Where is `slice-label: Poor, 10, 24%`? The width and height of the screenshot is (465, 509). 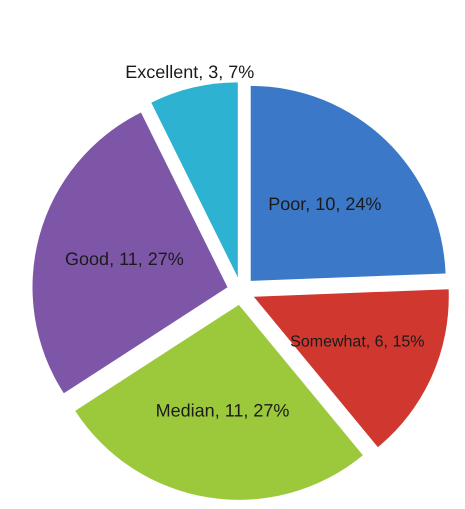 slice-label: Poor, 10, 24% is located at coordinates (325, 204).